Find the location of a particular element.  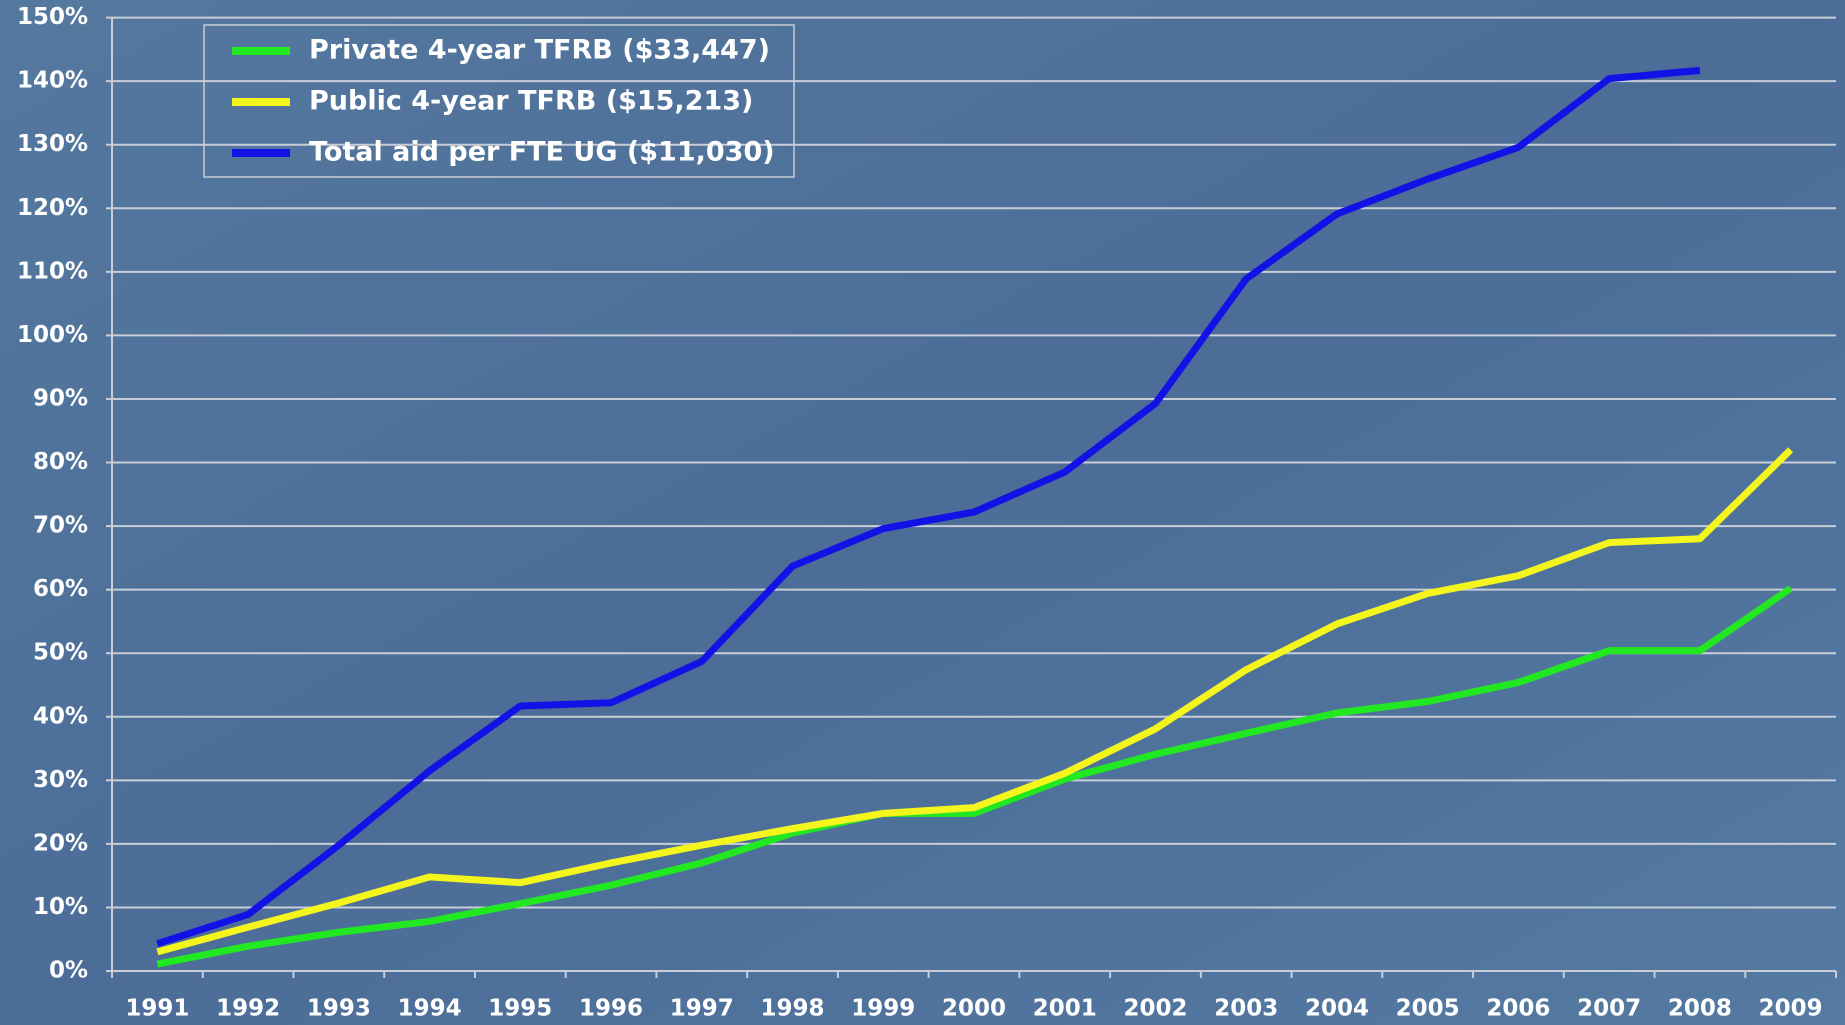

legend-box is located at coordinates (499, 101).